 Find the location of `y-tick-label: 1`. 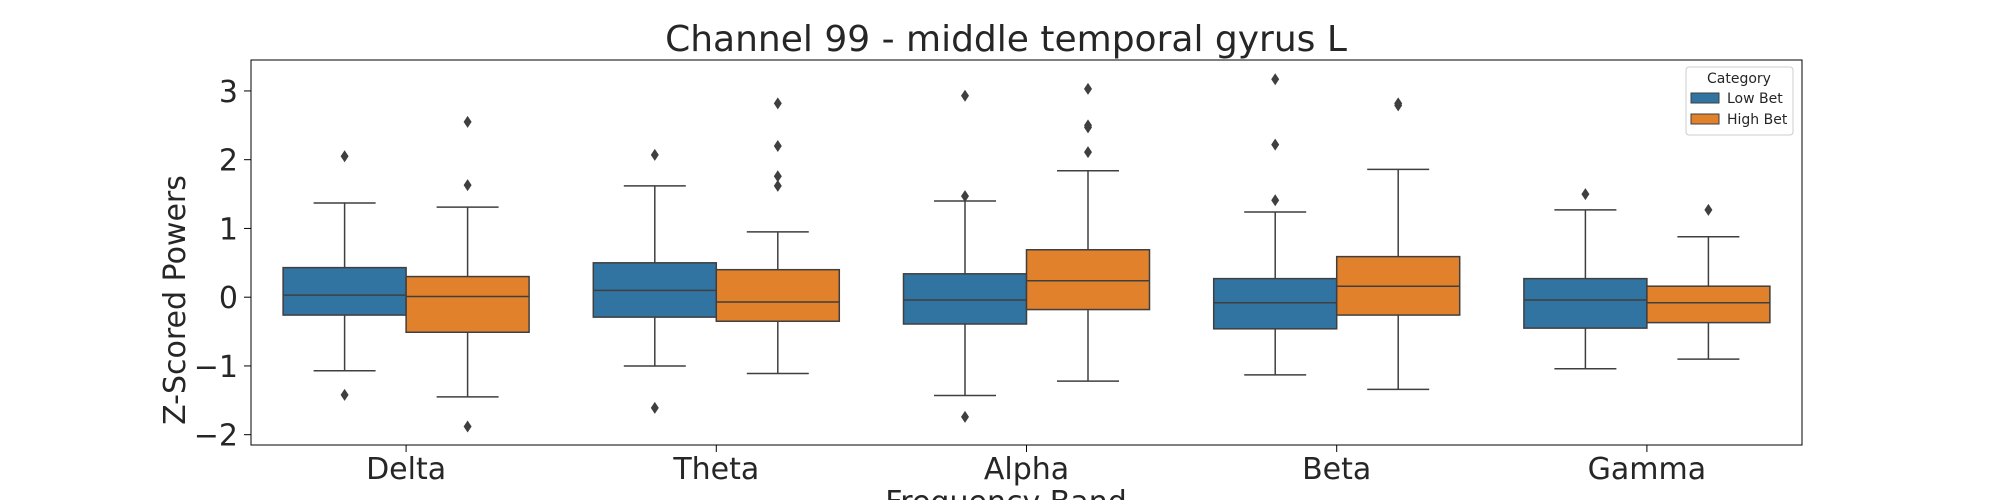

y-tick-label: 1 is located at coordinates (228, 229).